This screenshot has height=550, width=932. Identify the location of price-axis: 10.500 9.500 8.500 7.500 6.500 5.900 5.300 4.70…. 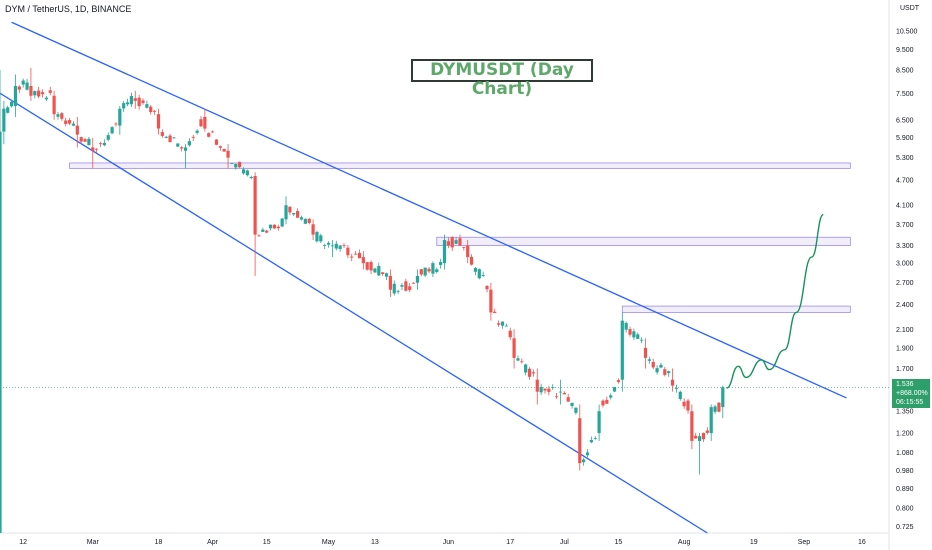
(907, 279).